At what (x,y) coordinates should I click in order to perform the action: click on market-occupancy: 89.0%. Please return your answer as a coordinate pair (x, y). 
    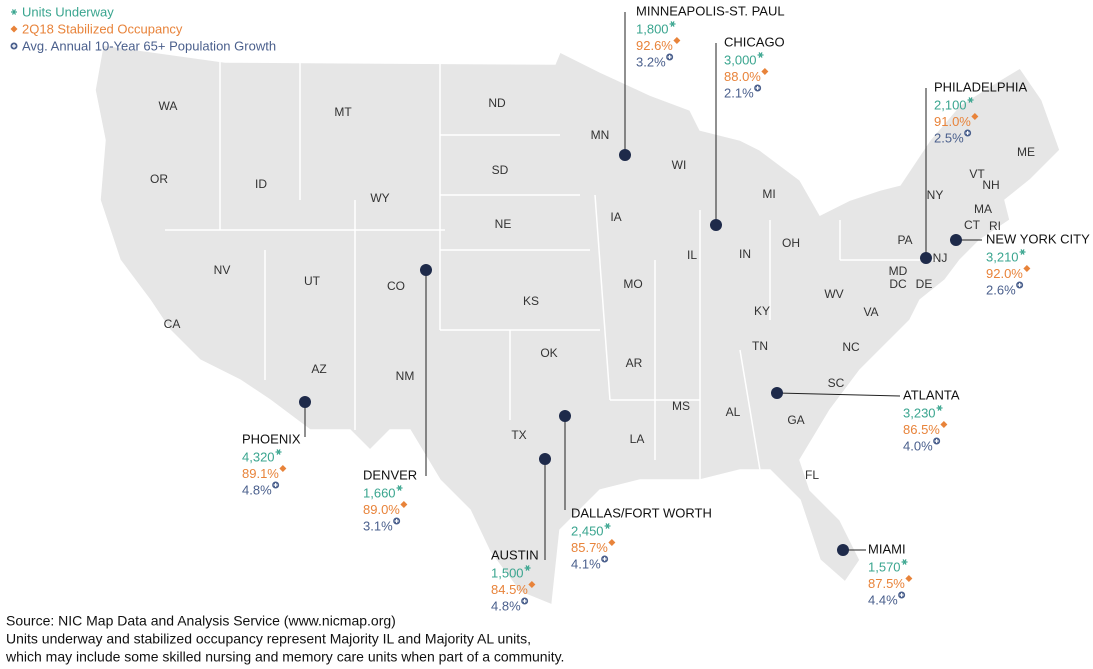
    Looking at the image, I should click on (381, 509).